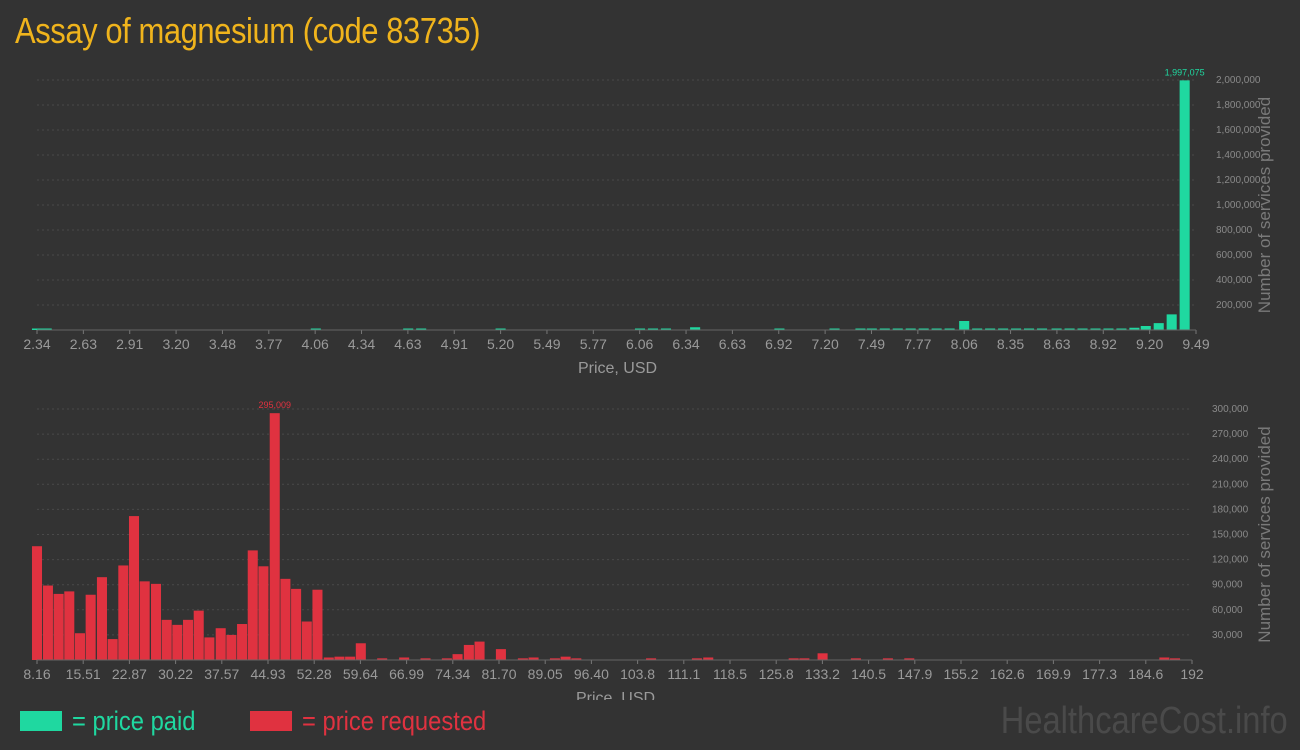 The width and height of the screenshot is (1300, 750). I want to click on x-tick-label: 5.20, so click(500, 344).